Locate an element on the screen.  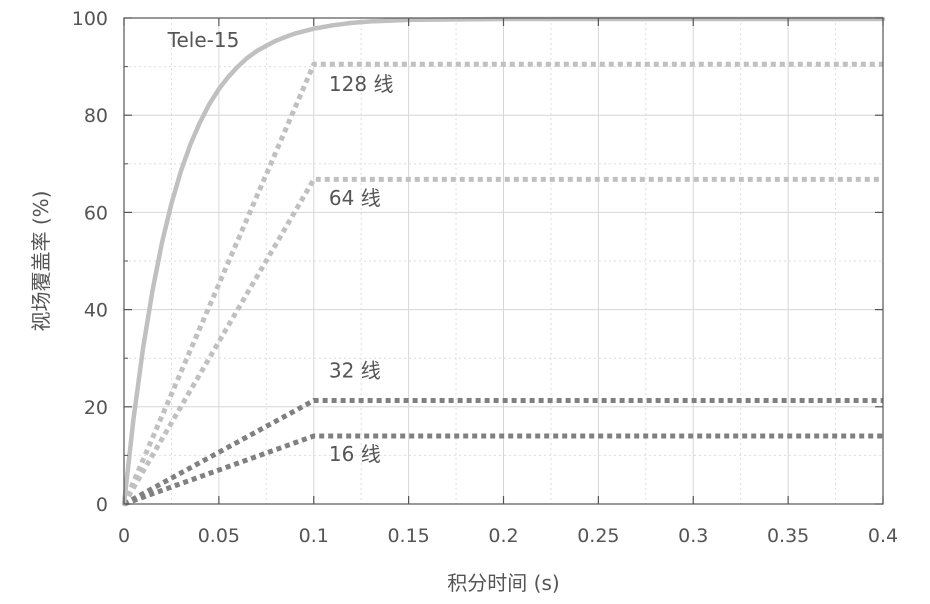
x-tick-label: 0.3 is located at coordinates (693, 536).